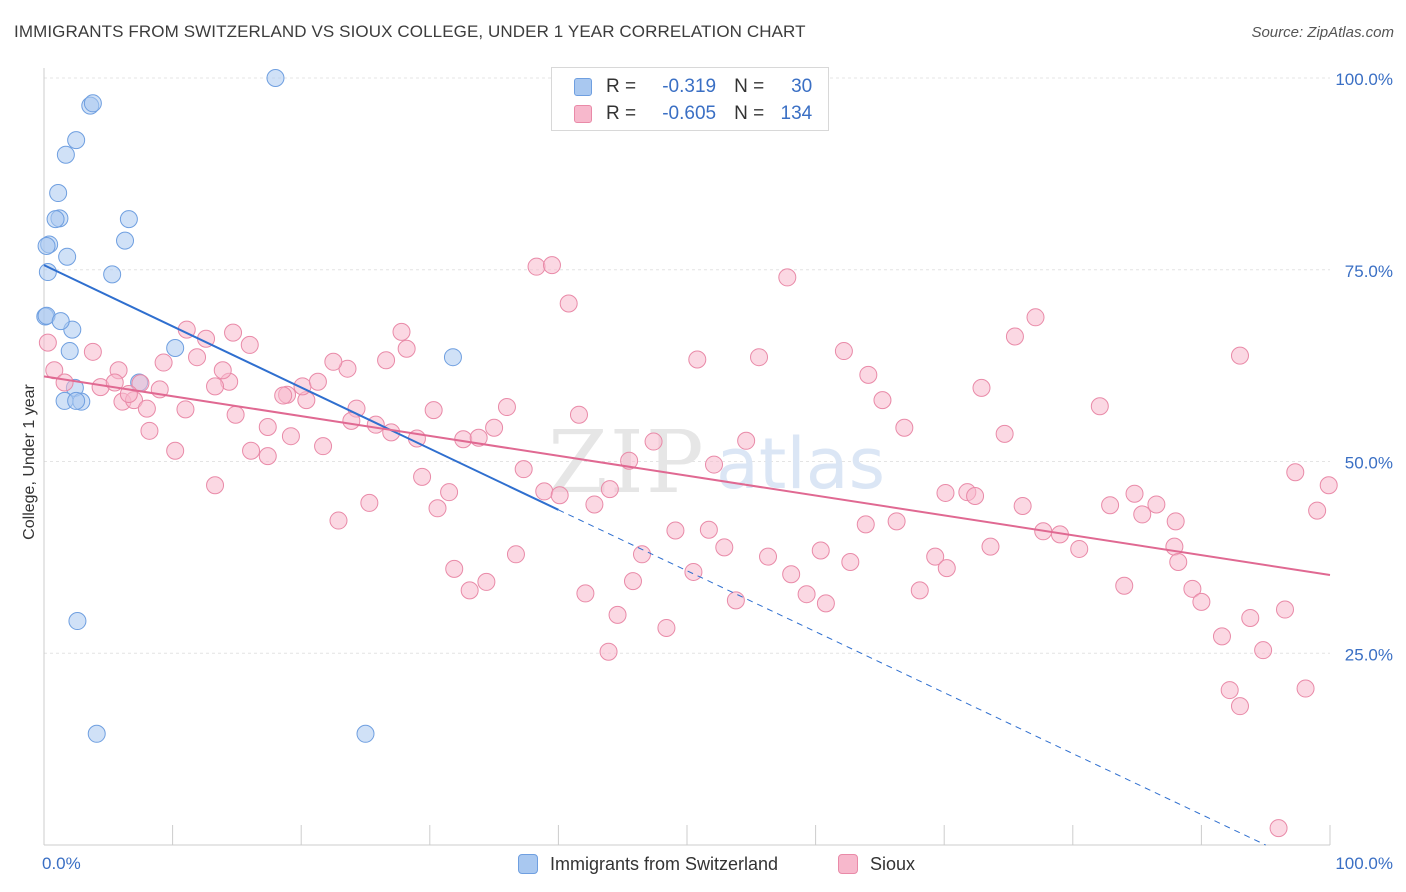 This screenshot has width=1406, height=892. What do you see at coordinates (29, 462) in the screenshot?
I see `y-axis-label: College, Under 1 year` at bounding box center [29, 462].